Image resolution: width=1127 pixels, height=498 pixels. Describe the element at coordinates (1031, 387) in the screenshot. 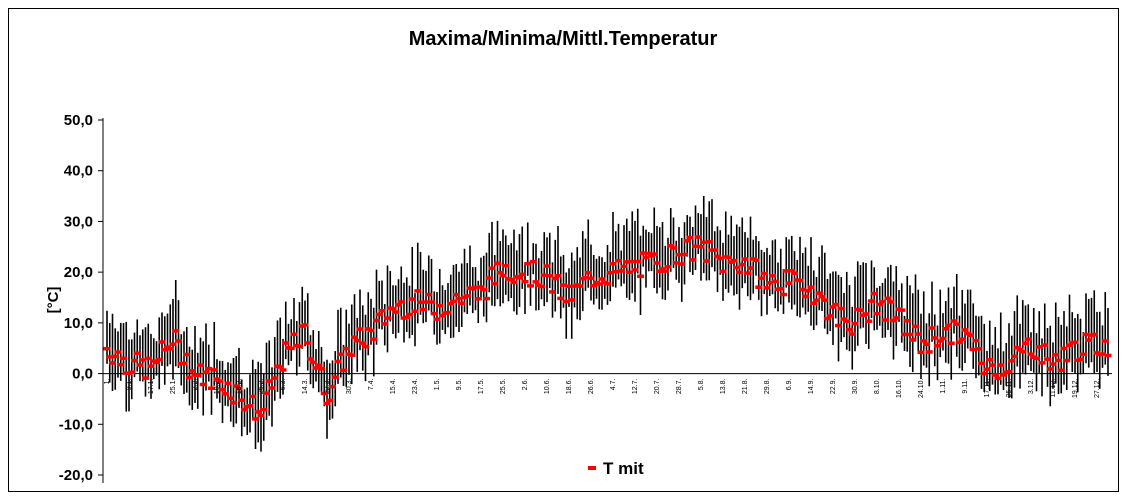

I see `x-tick-label: 3.12.` at that location.